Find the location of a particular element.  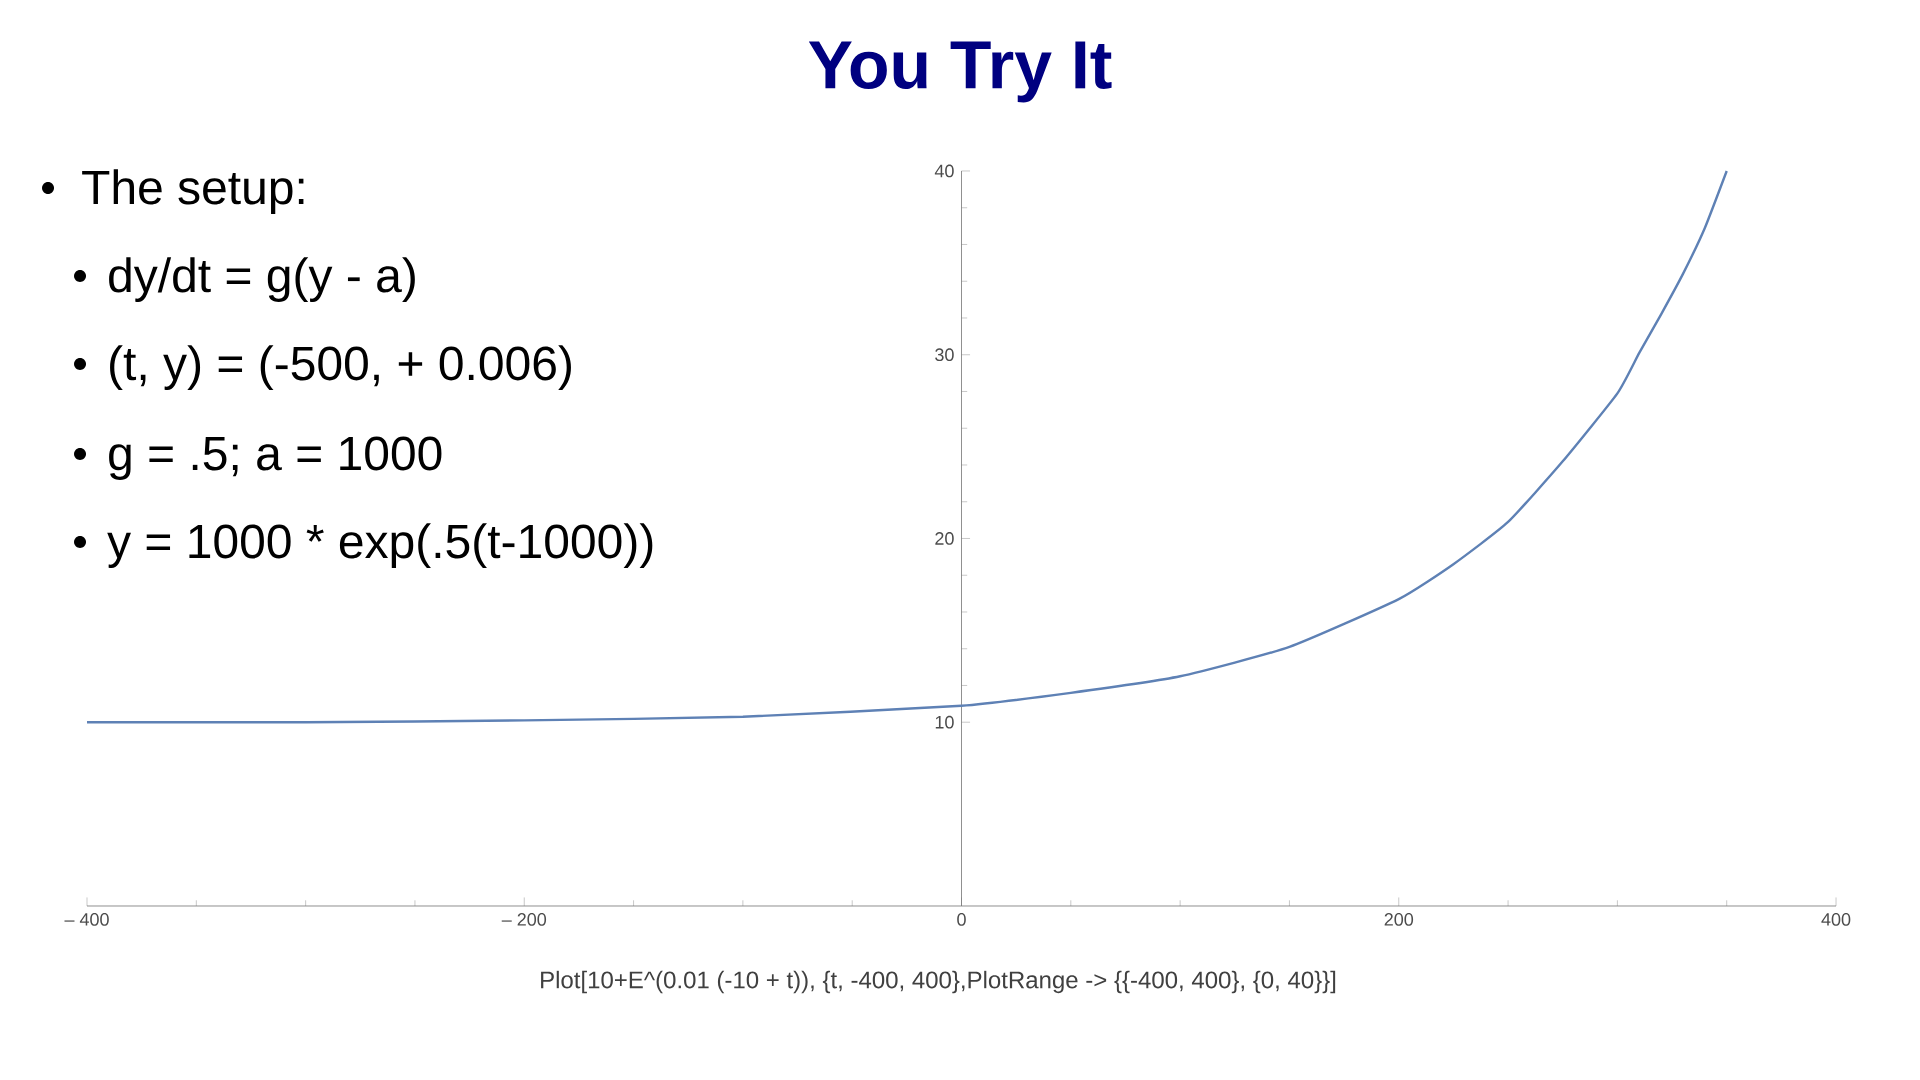

annotation: dy/dt = g(y - a) is located at coordinates (262, 279).